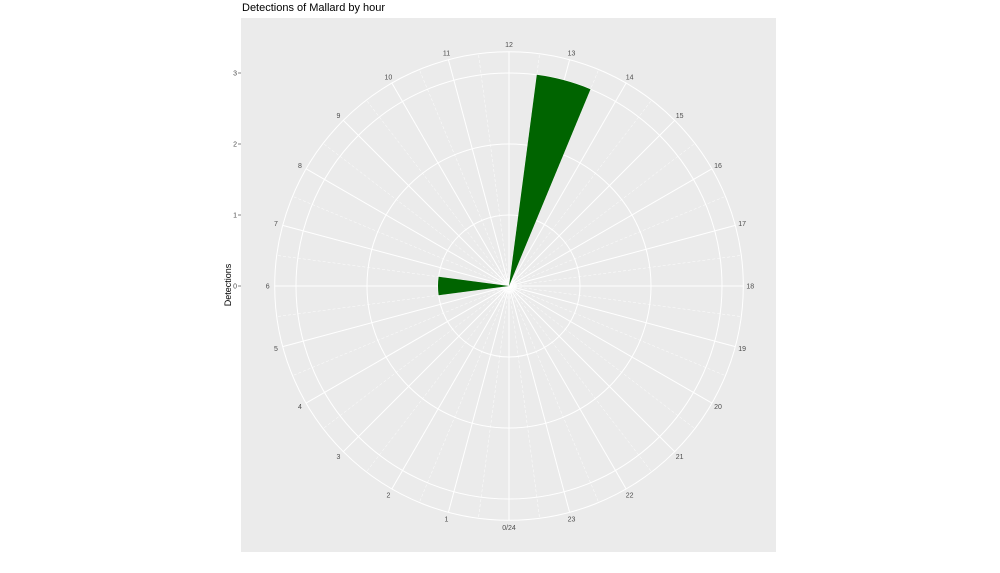  I want to click on hour-label: 17, so click(742, 224).